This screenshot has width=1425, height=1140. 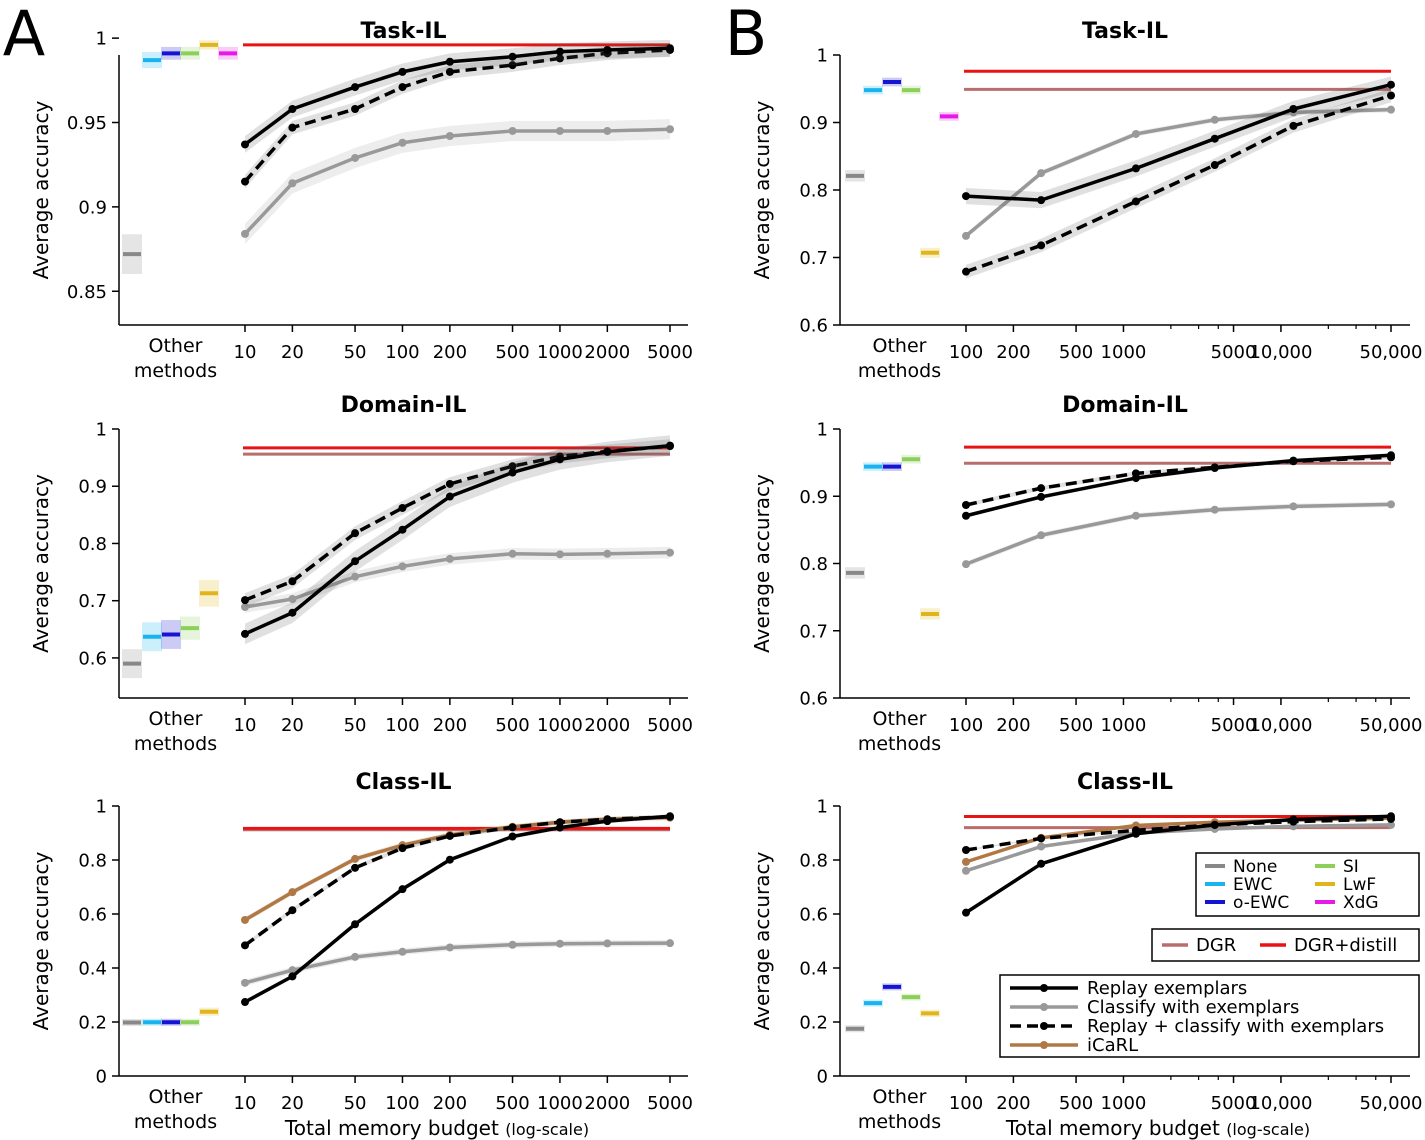 I want to click on x-tick-label: 2000, so click(x=607, y=725).